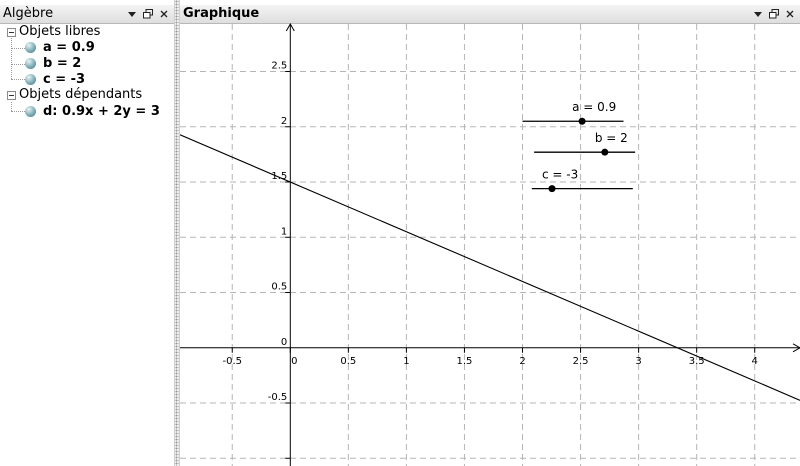 This screenshot has height=466, width=800. Describe the element at coordinates (348, 361) in the screenshot. I see `x-tick-label: 0.5` at that location.